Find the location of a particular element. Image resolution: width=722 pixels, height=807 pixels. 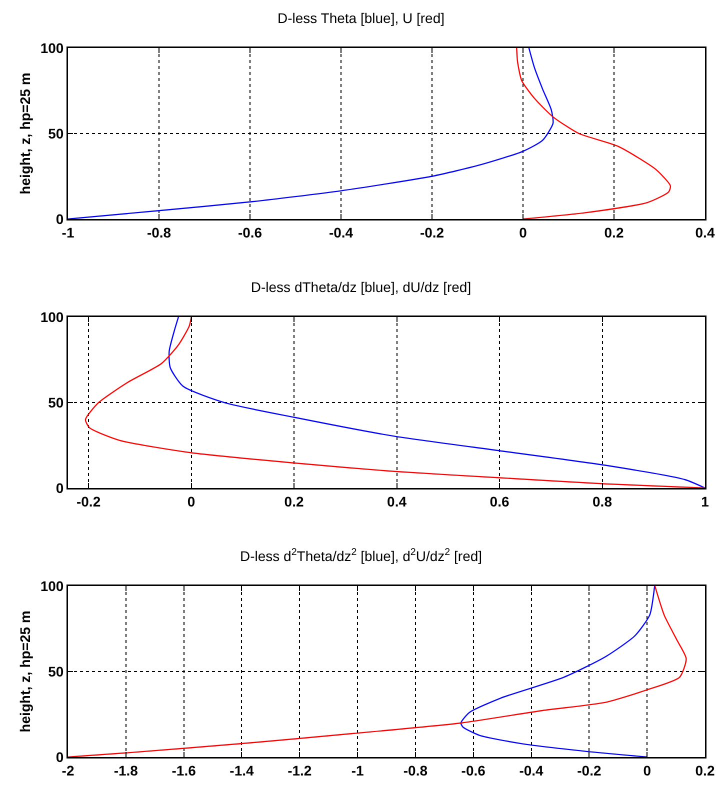

x-tick-label: -1.8 is located at coordinates (126, 770).